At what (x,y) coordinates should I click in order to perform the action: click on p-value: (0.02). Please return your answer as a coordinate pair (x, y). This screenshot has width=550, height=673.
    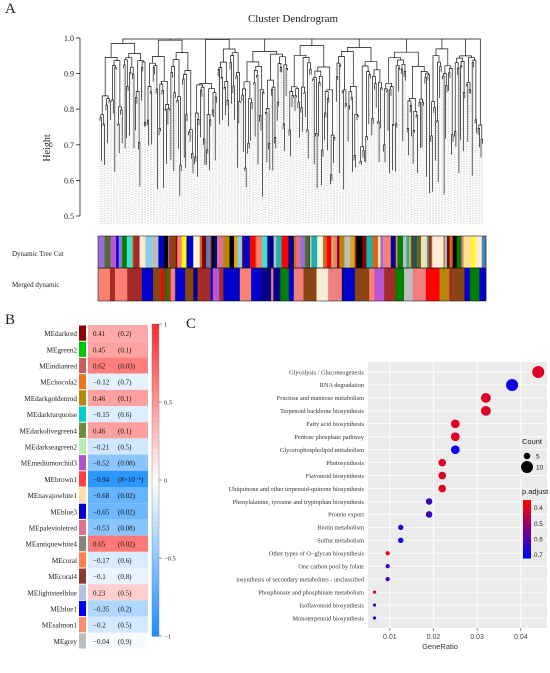
    Looking at the image, I should click on (127, 512).